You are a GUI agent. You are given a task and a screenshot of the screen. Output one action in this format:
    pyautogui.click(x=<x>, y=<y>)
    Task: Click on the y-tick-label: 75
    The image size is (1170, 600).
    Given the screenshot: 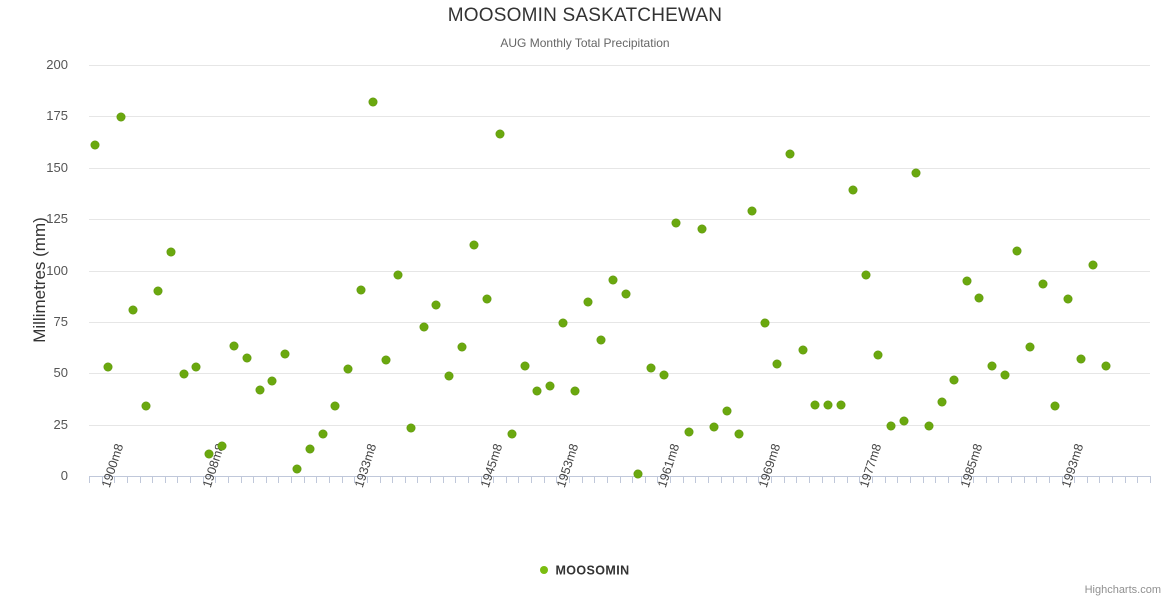 What is the action you would take?
    pyautogui.click(x=60, y=321)
    